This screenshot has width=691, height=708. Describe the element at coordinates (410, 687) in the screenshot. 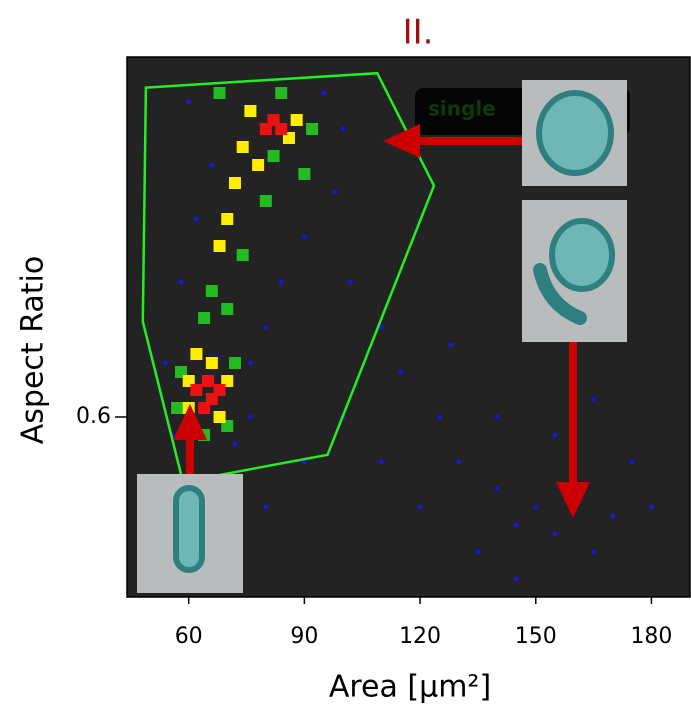

I see `x-axis-label: Area [μm²]` at that location.